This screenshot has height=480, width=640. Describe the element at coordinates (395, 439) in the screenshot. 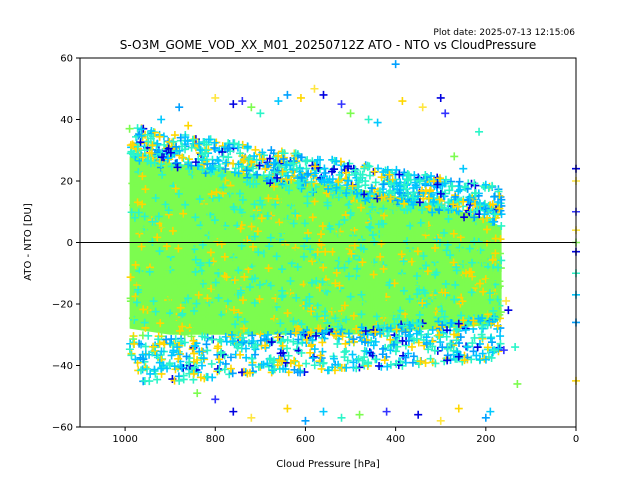

I see `x-tick-label: 400` at that location.